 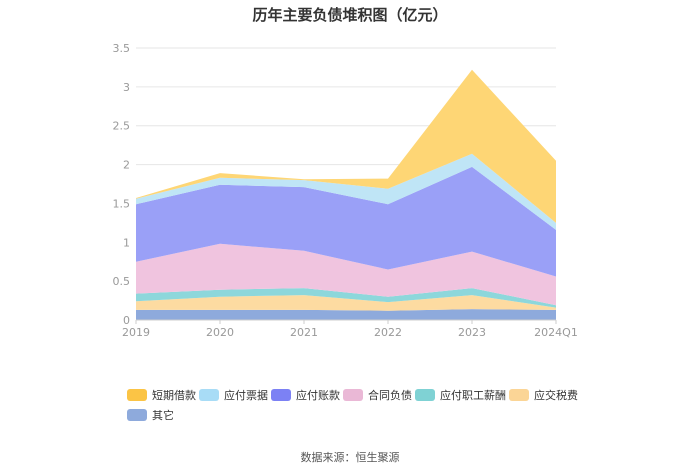 I want to click on legend-label: 合同负债, so click(x=390, y=395).